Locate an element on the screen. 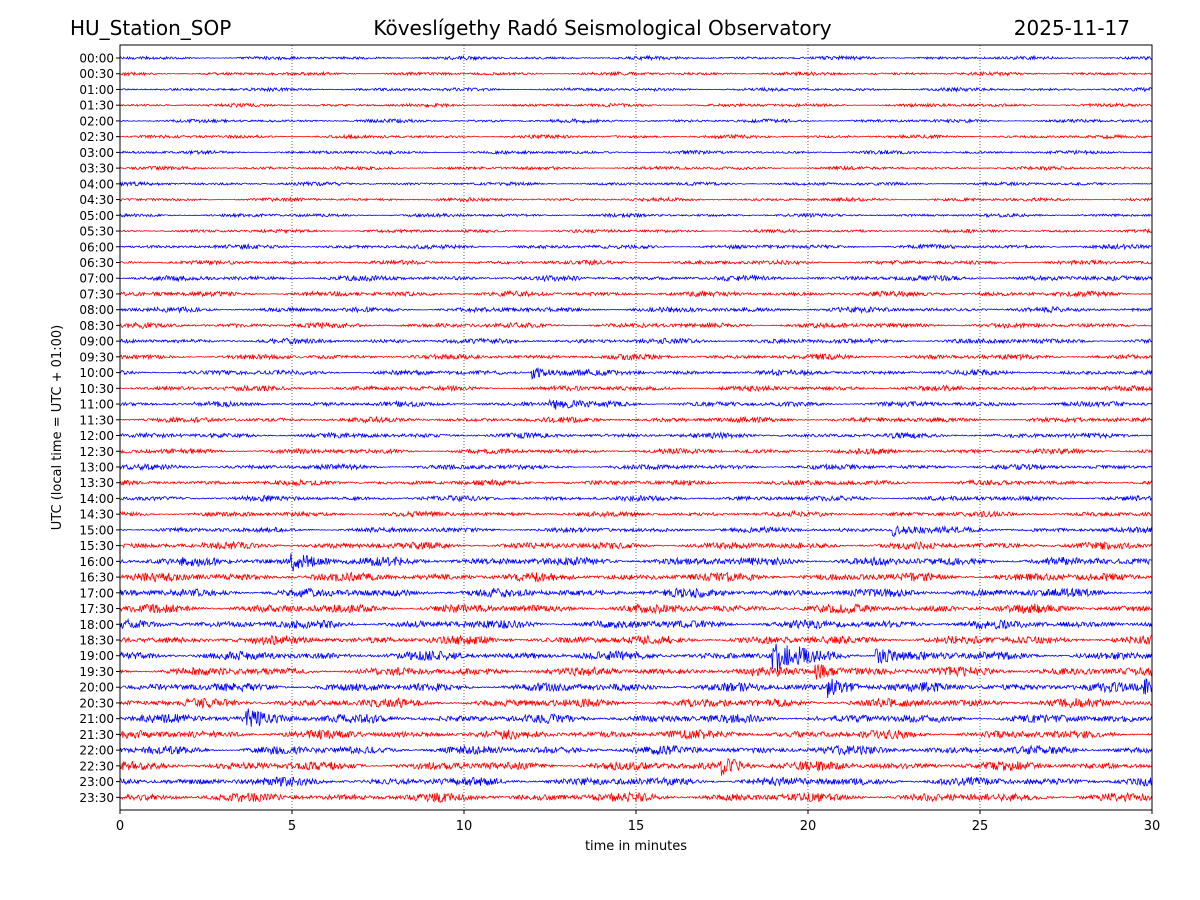  y-tick-label: 20:00 is located at coordinates (96, 688).